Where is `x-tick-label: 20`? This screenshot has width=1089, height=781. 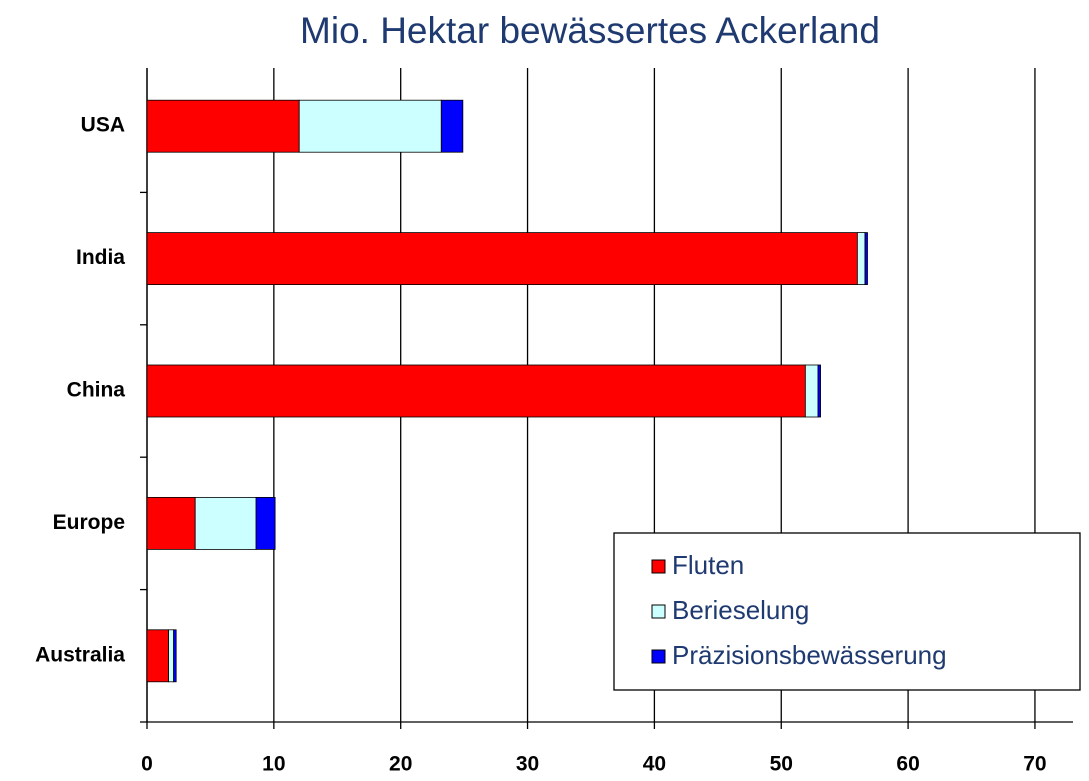 x-tick-label: 20 is located at coordinates (400, 764).